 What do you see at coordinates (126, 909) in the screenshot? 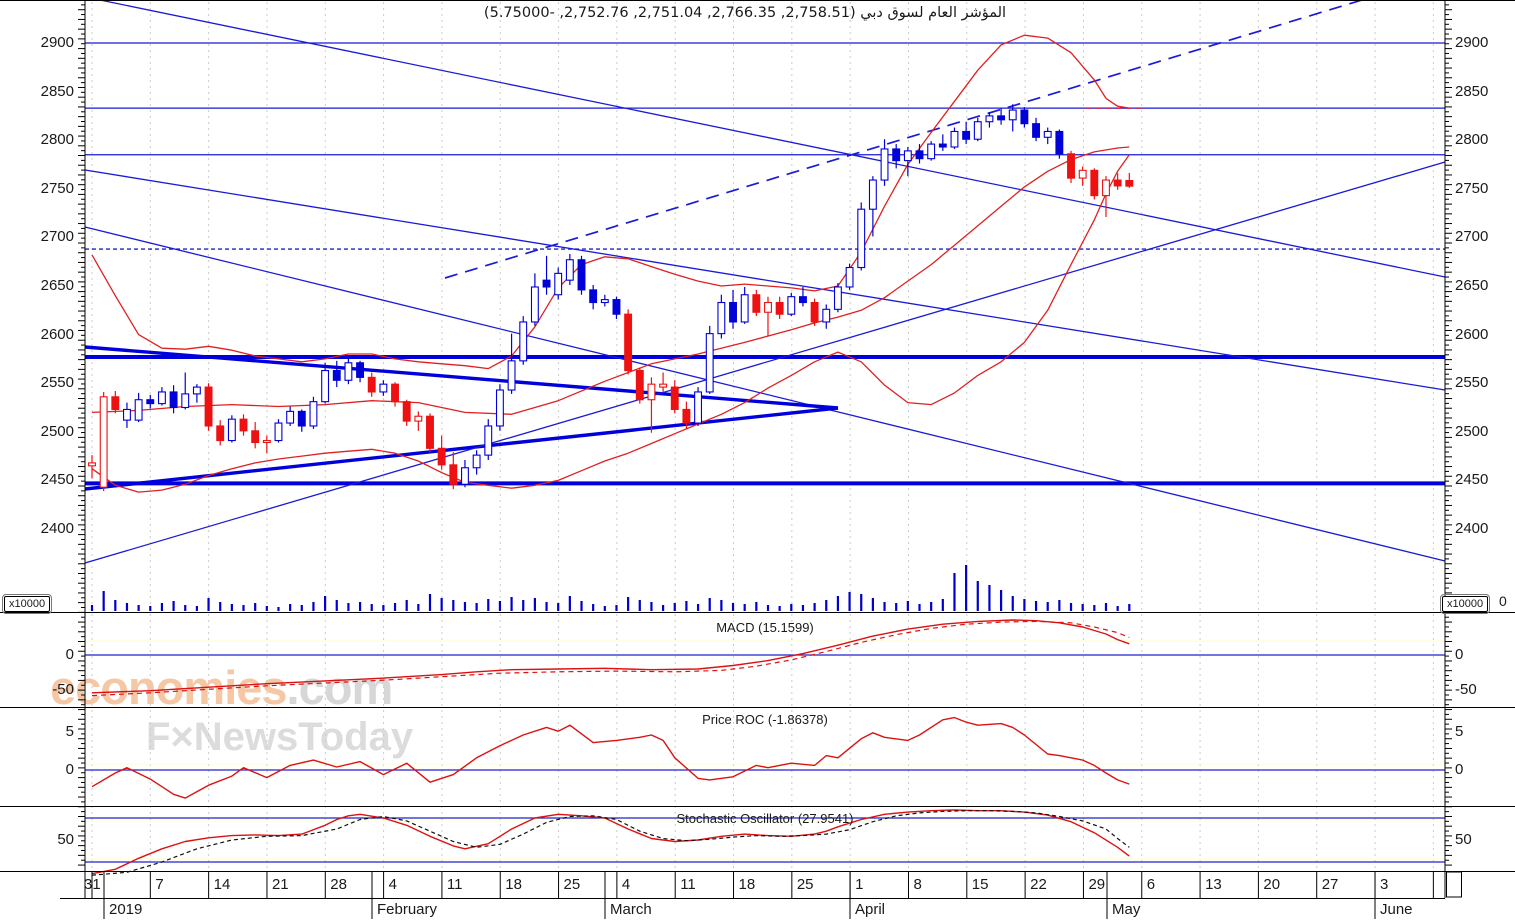
I see `month-label: 2019` at bounding box center [126, 909].